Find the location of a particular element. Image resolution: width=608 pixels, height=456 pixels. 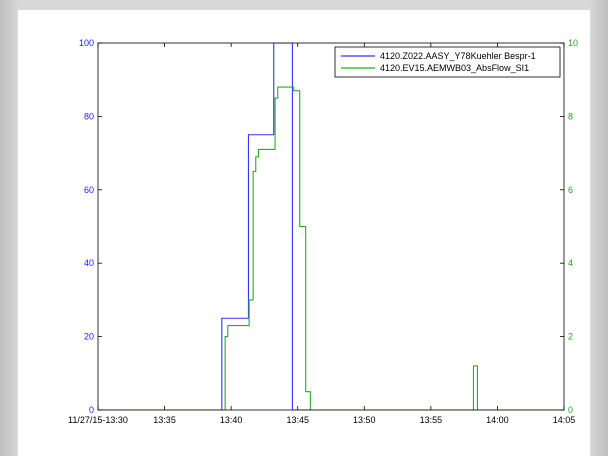

y-right-tick-label: 6 is located at coordinates (570, 190).